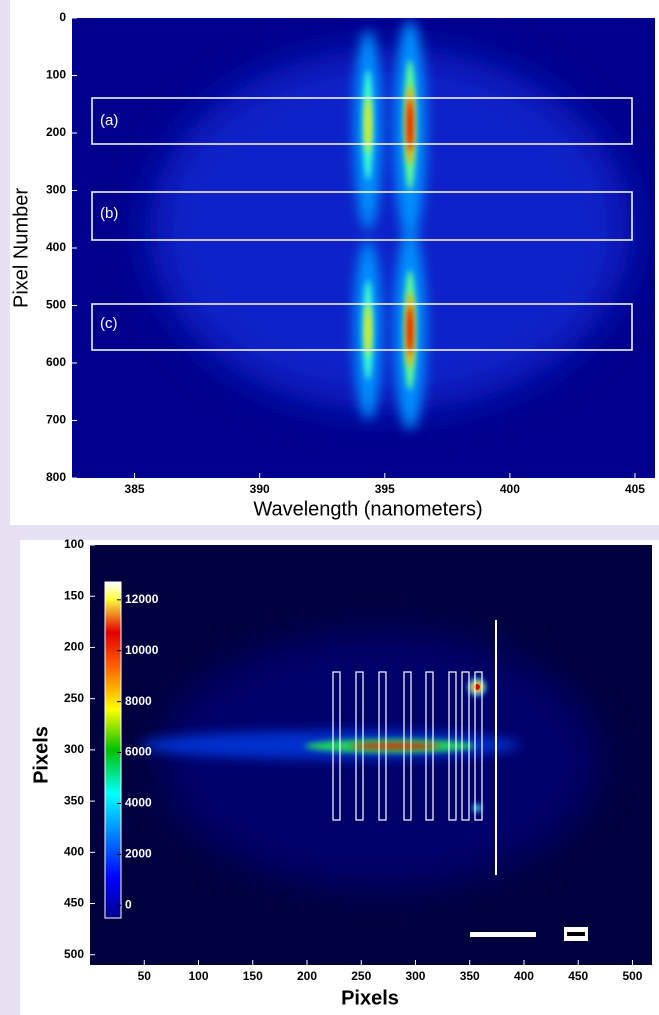 The width and height of the screenshot is (659, 1015). I want to click on x-tick-label: 350, so click(470, 976).